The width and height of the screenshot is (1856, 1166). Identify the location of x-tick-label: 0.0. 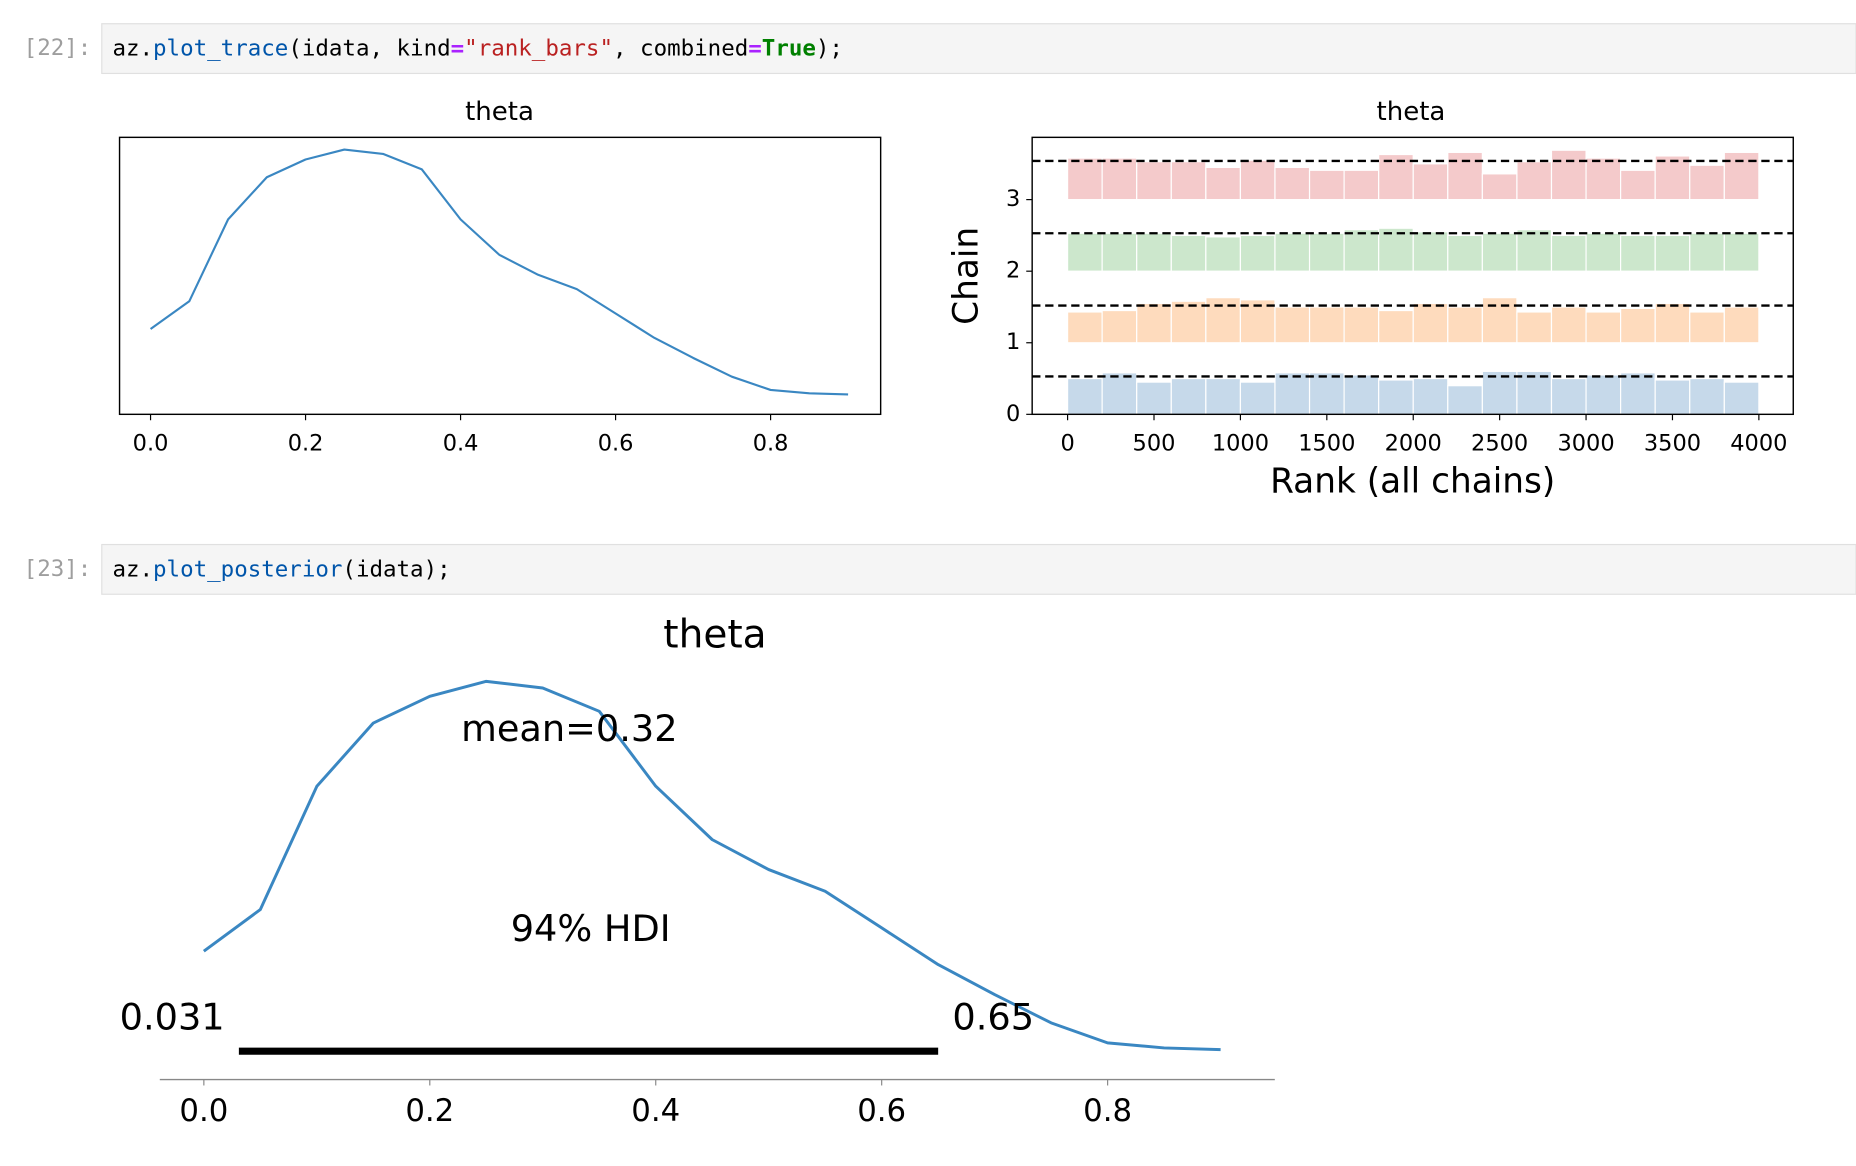
(151, 443).